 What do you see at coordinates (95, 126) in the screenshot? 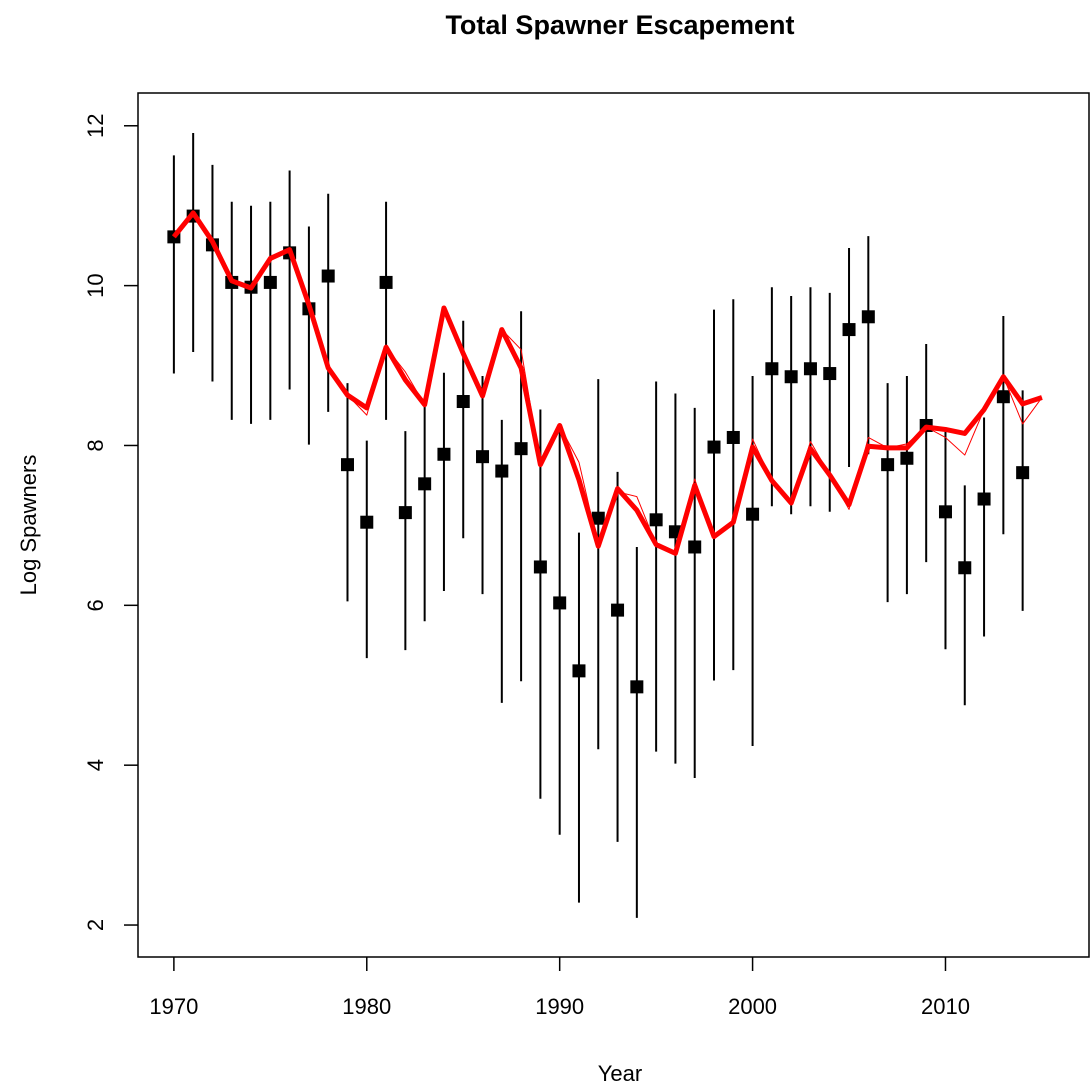
I see `y-tick-label: 12` at bounding box center [95, 126].